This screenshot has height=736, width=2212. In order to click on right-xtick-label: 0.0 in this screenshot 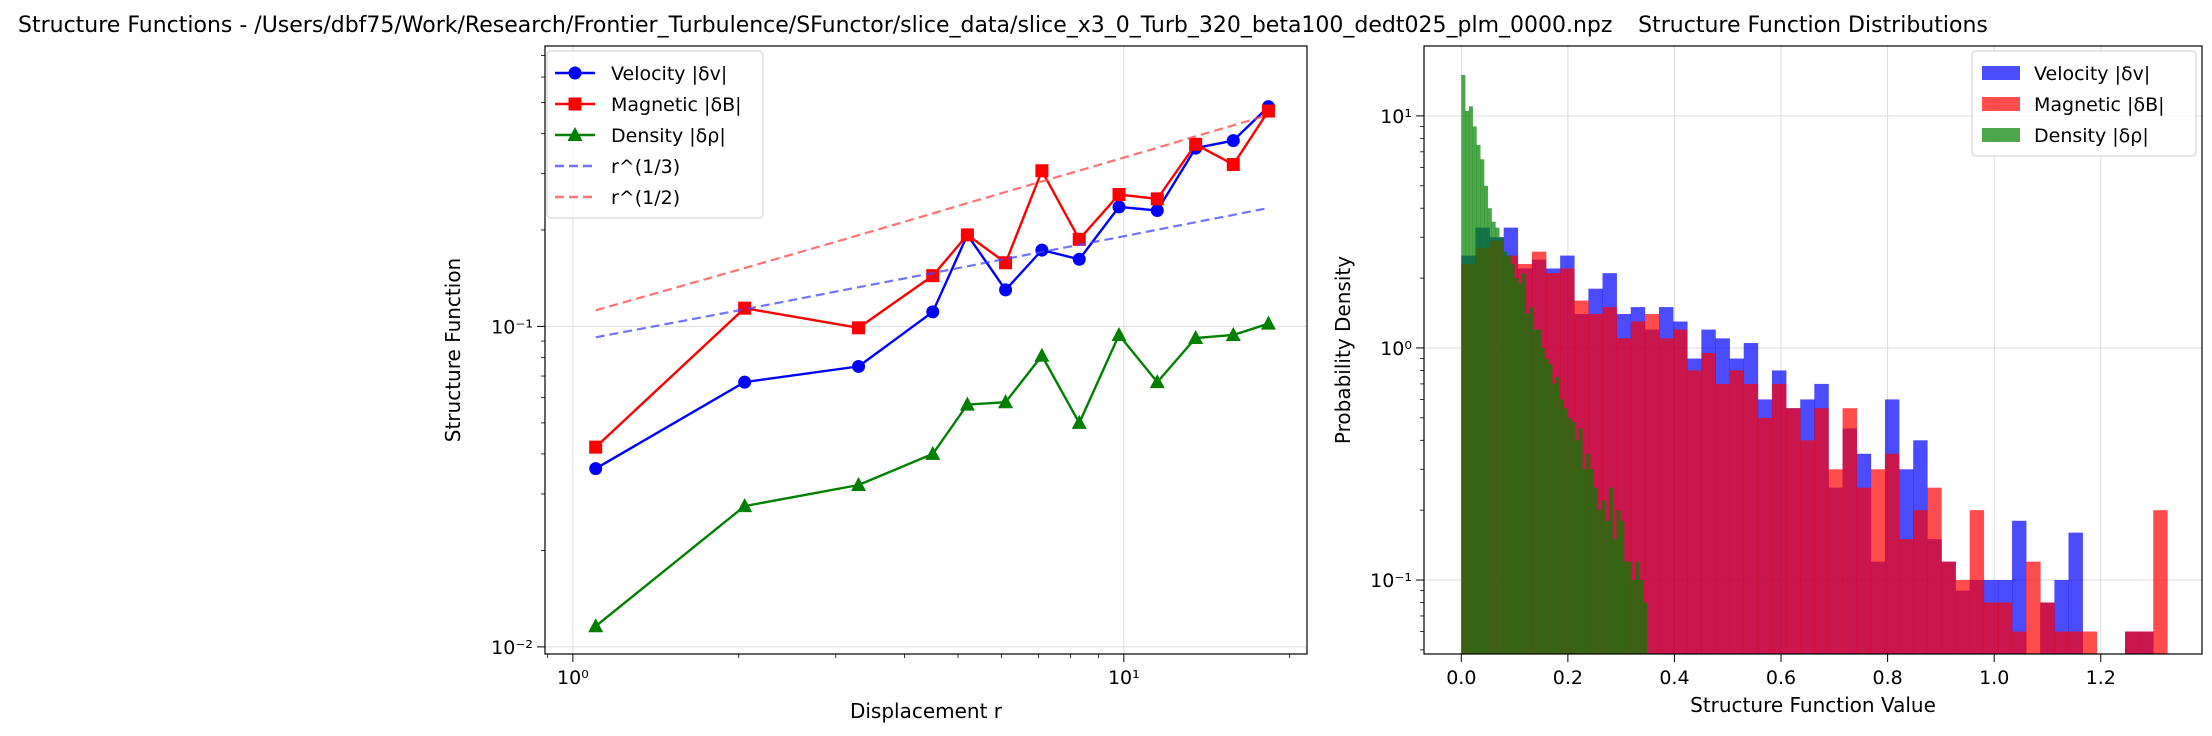, I will do `click(1461, 678)`.